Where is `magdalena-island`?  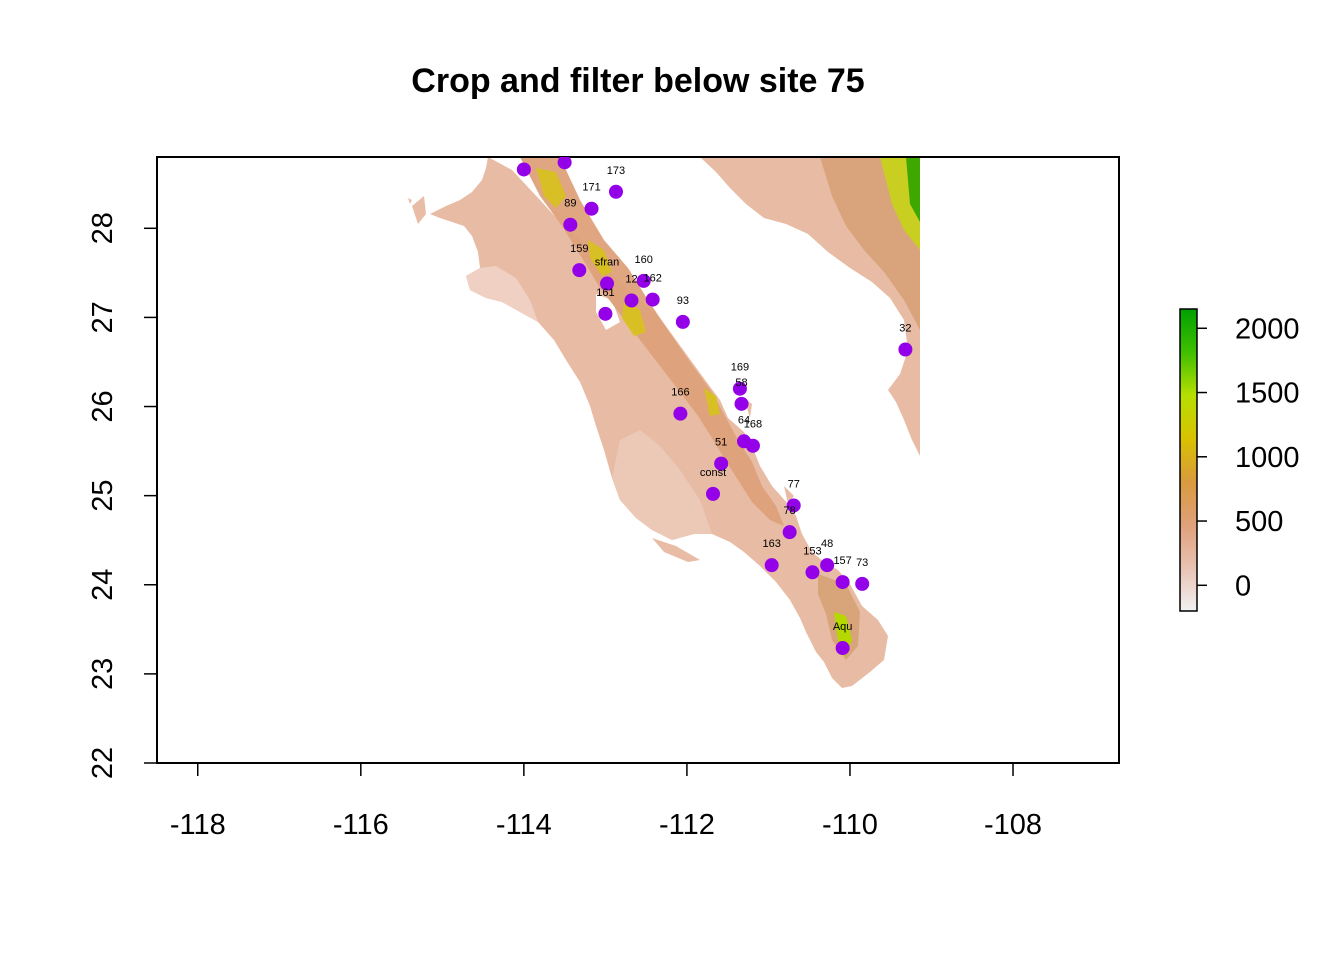
magdalena-island is located at coordinates (676, 550).